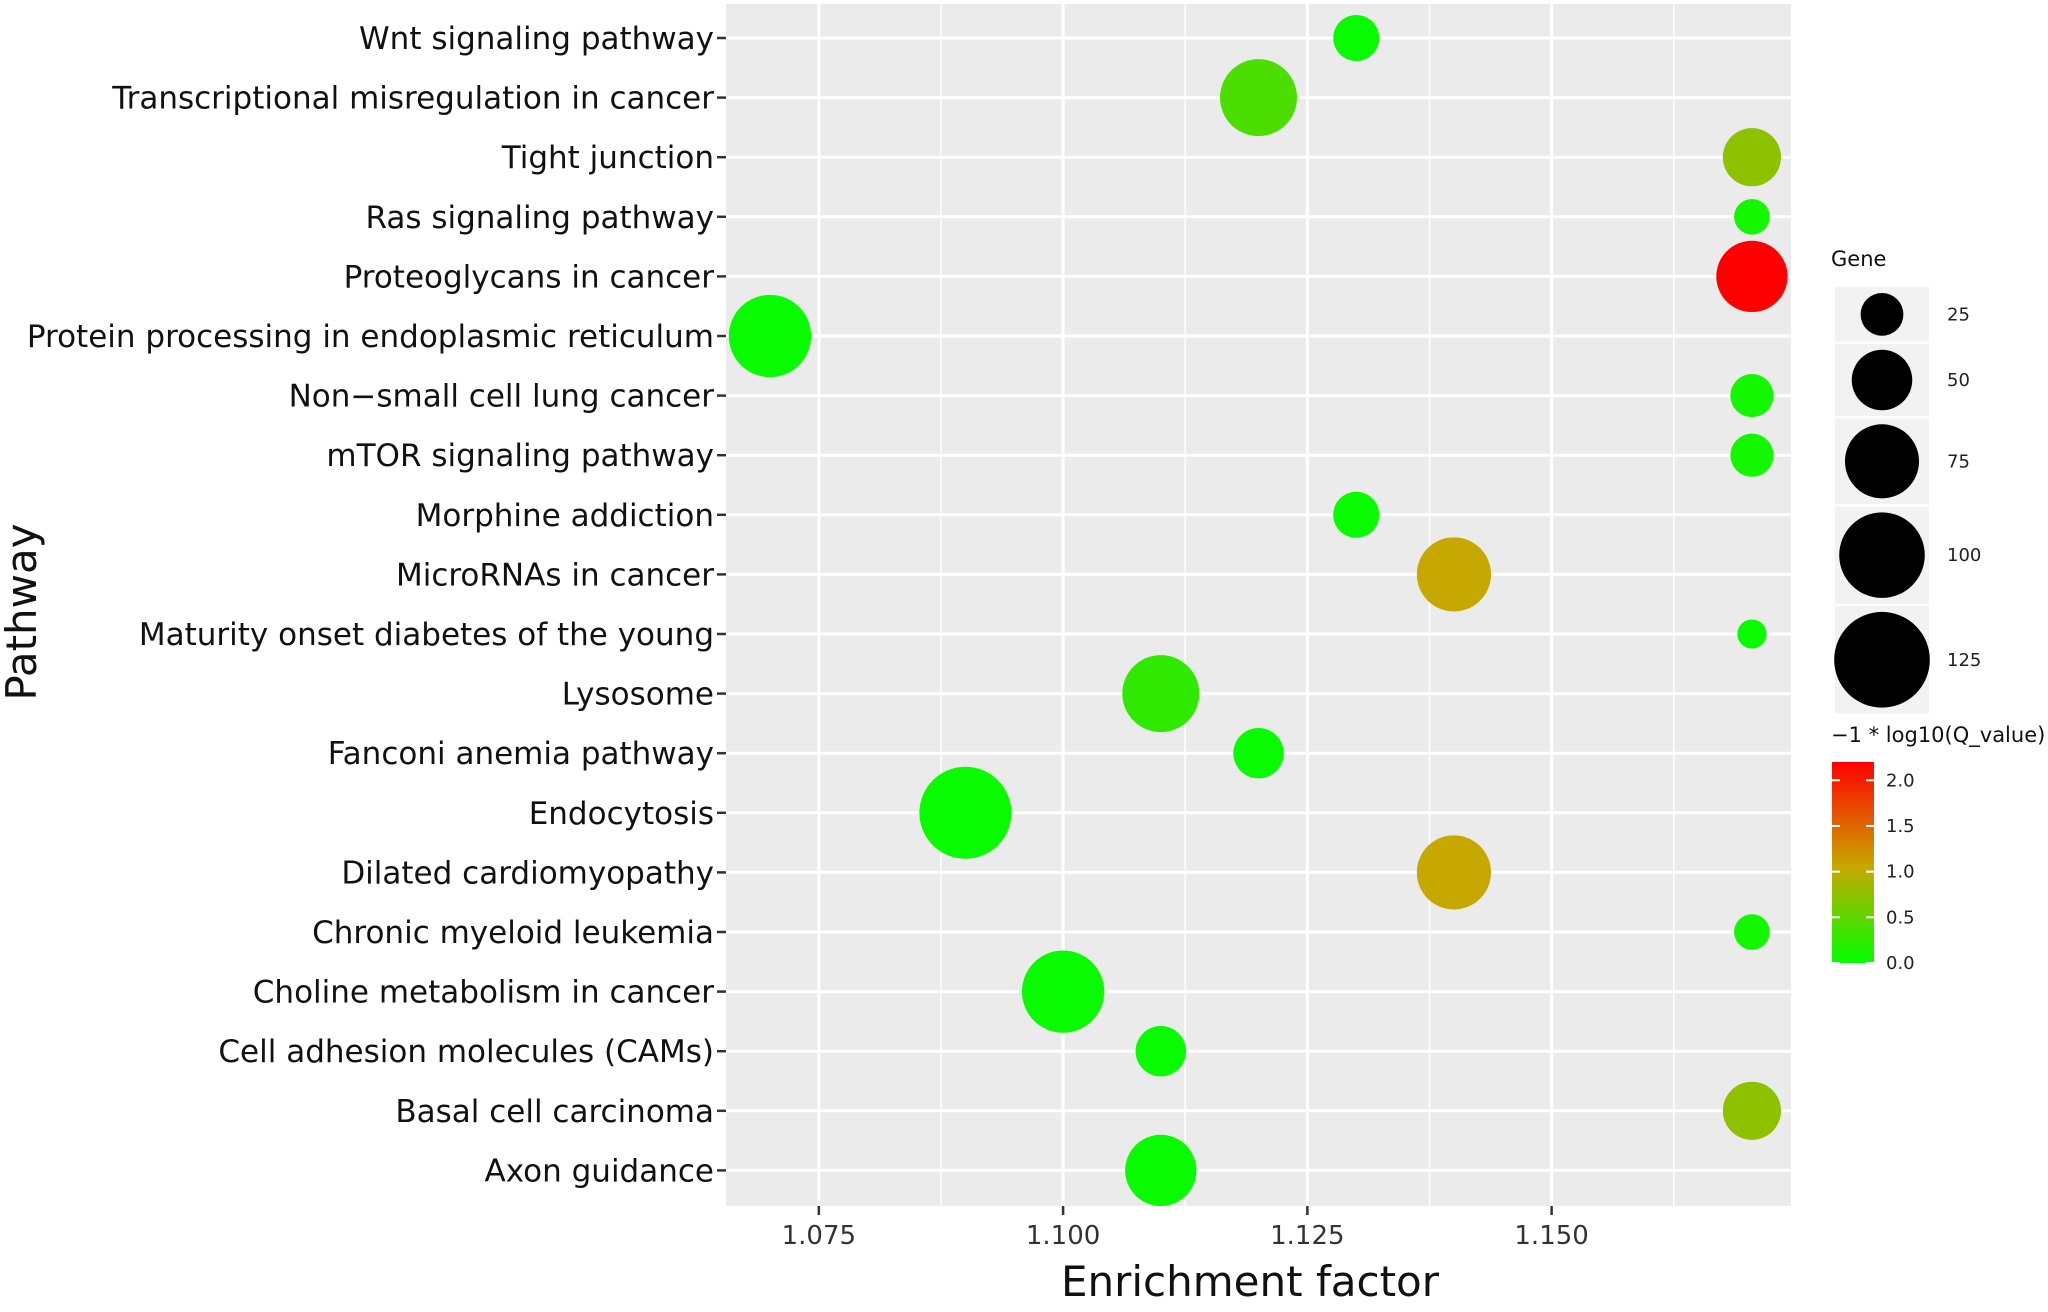 Image resolution: width=2048 pixels, height=1312 pixels. I want to click on color-legend-label: 0.0, so click(1900, 963).